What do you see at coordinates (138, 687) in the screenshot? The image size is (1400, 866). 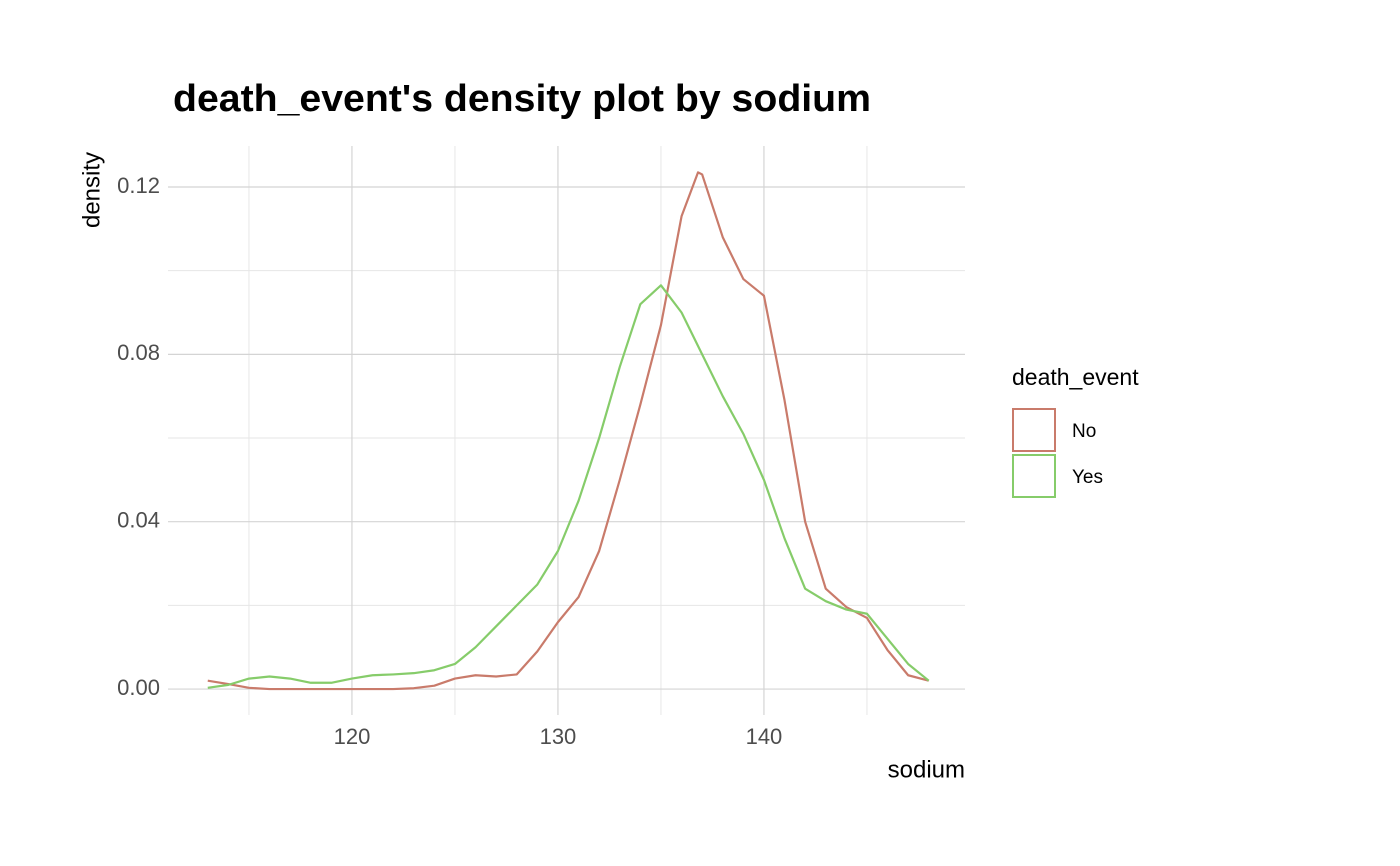 I see `y-tick-label: 0.00` at bounding box center [138, 687].